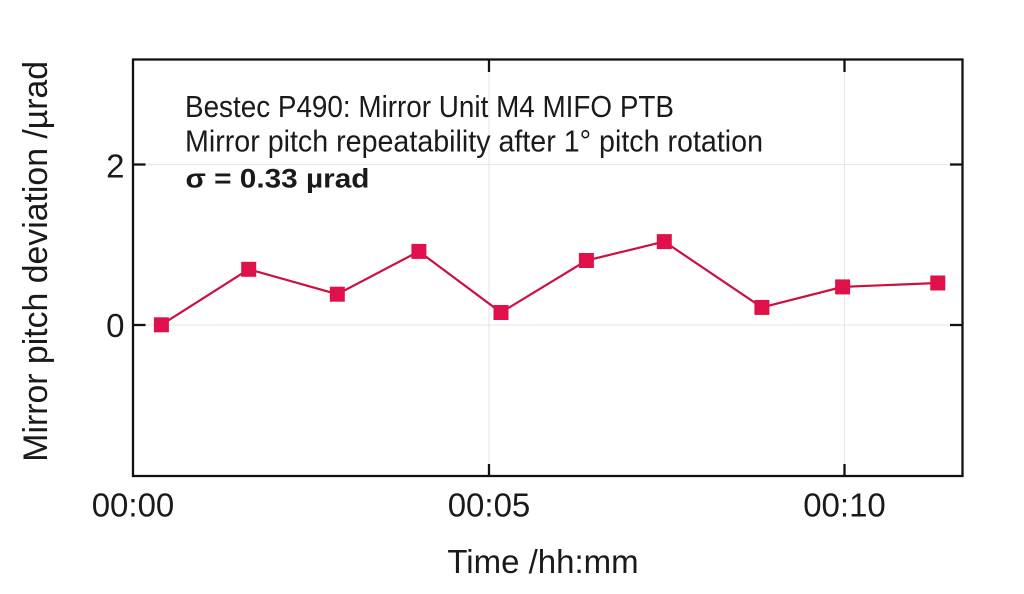  What do you see at coordinates (844, 504) in the screenshot?
I see `svg-text: 00:10` at bounding box center [844, 504].